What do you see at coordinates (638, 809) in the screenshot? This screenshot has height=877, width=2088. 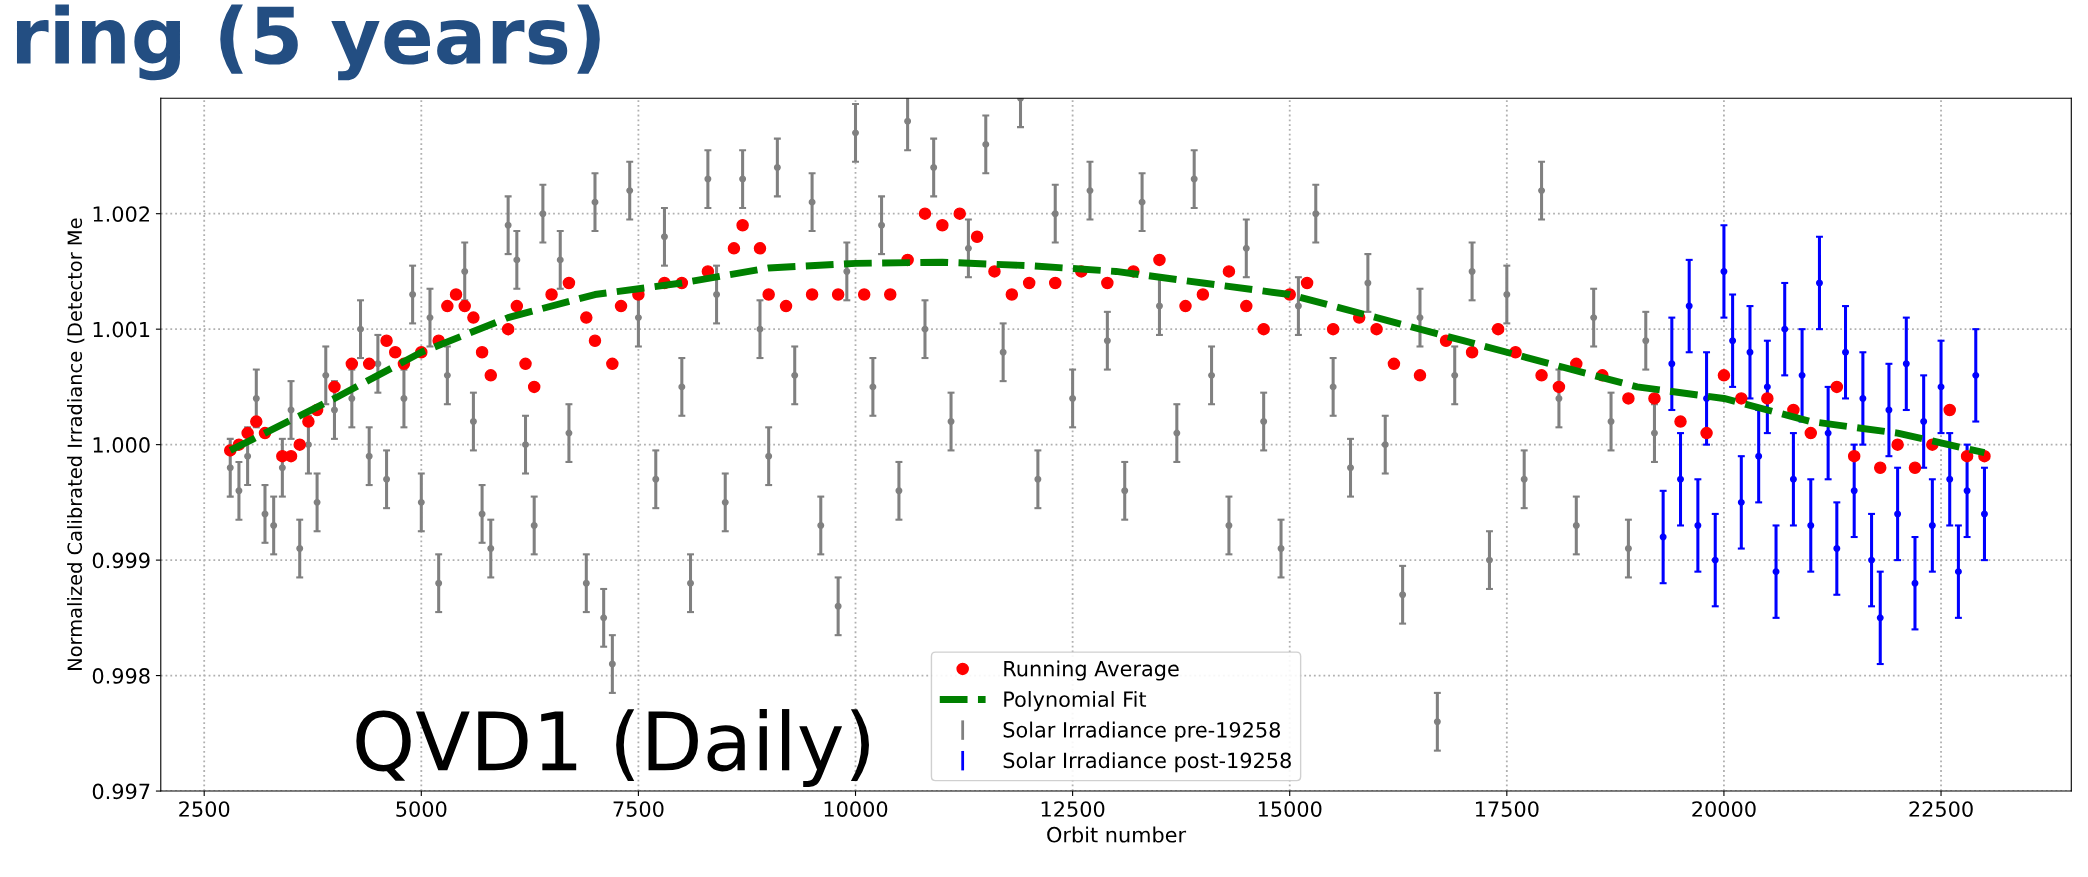 I see `x-tick-label: 7500` at bounding box center [638, 809].